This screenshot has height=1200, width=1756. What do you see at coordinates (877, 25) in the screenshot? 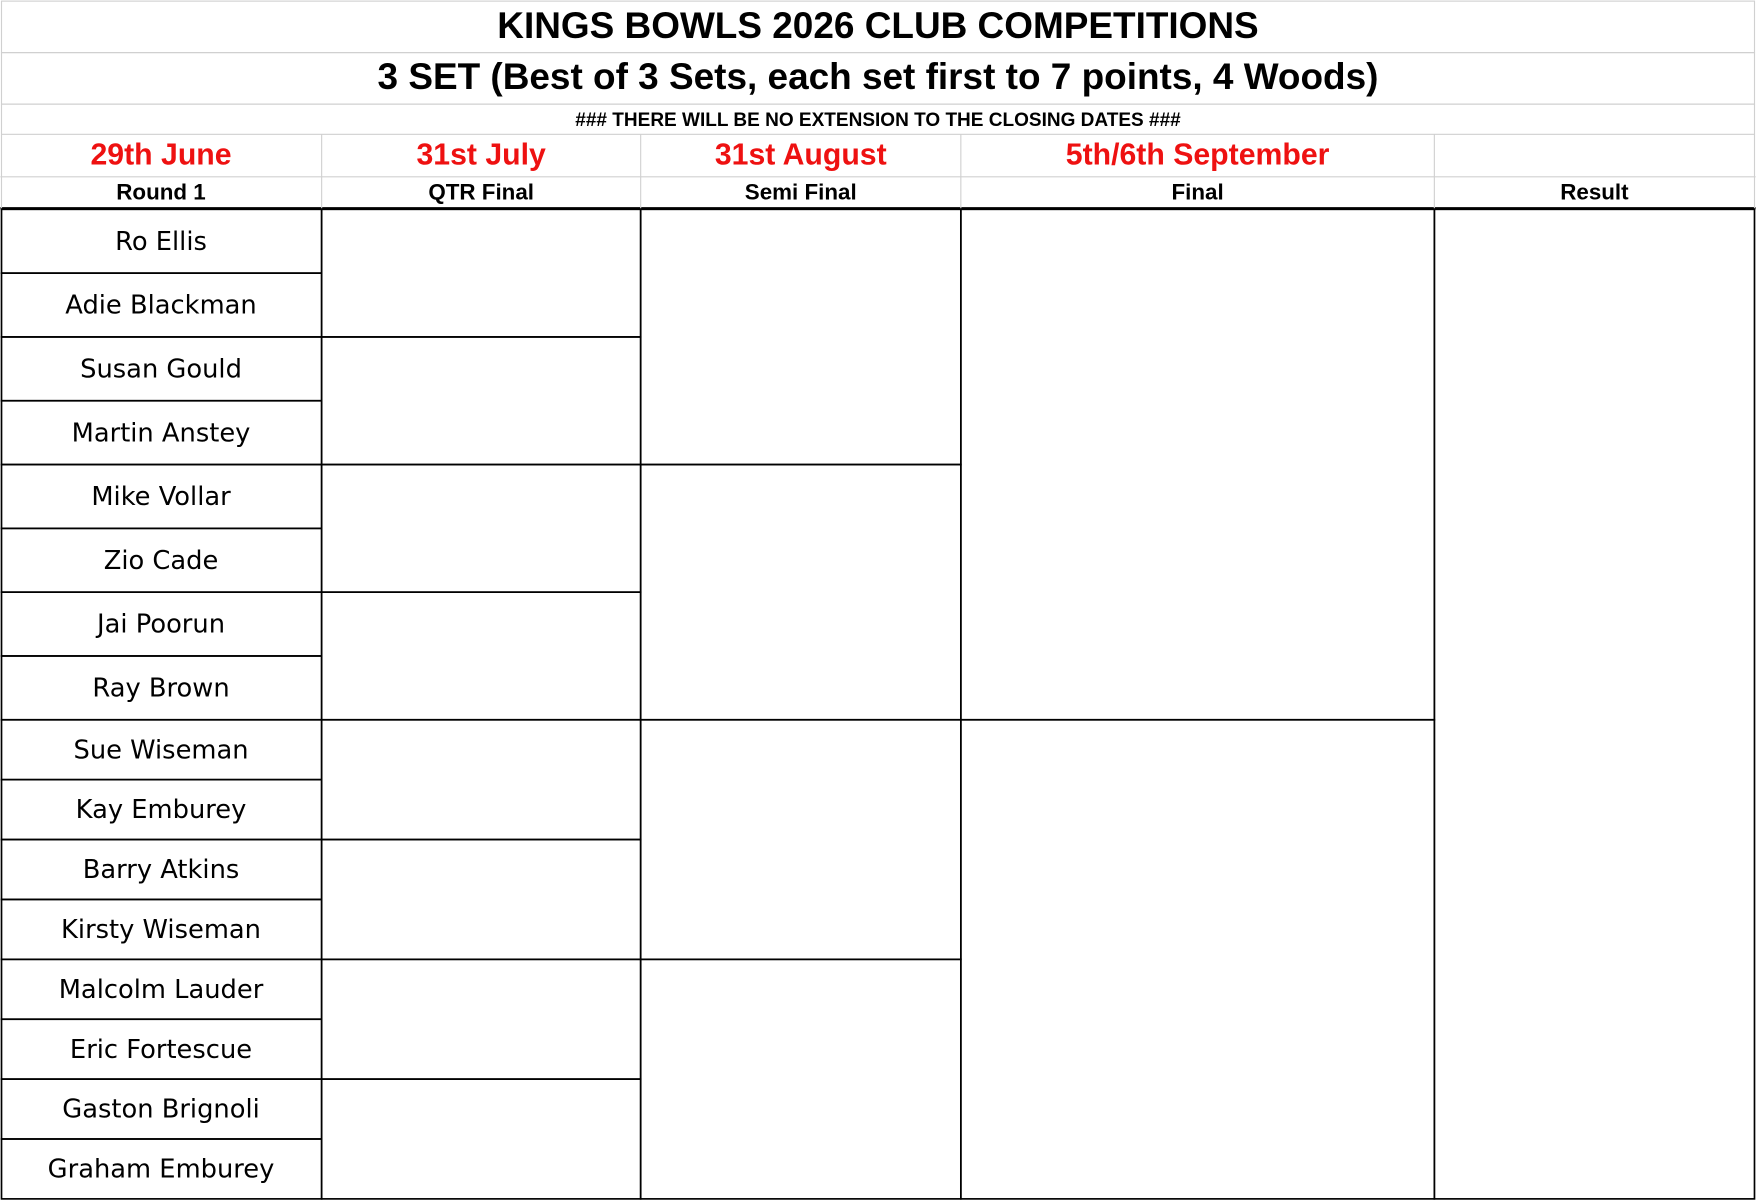
I see `title: KINGS BOWLS 2026 CLUB COMPETITIONS` at bounding box center [877, 25].